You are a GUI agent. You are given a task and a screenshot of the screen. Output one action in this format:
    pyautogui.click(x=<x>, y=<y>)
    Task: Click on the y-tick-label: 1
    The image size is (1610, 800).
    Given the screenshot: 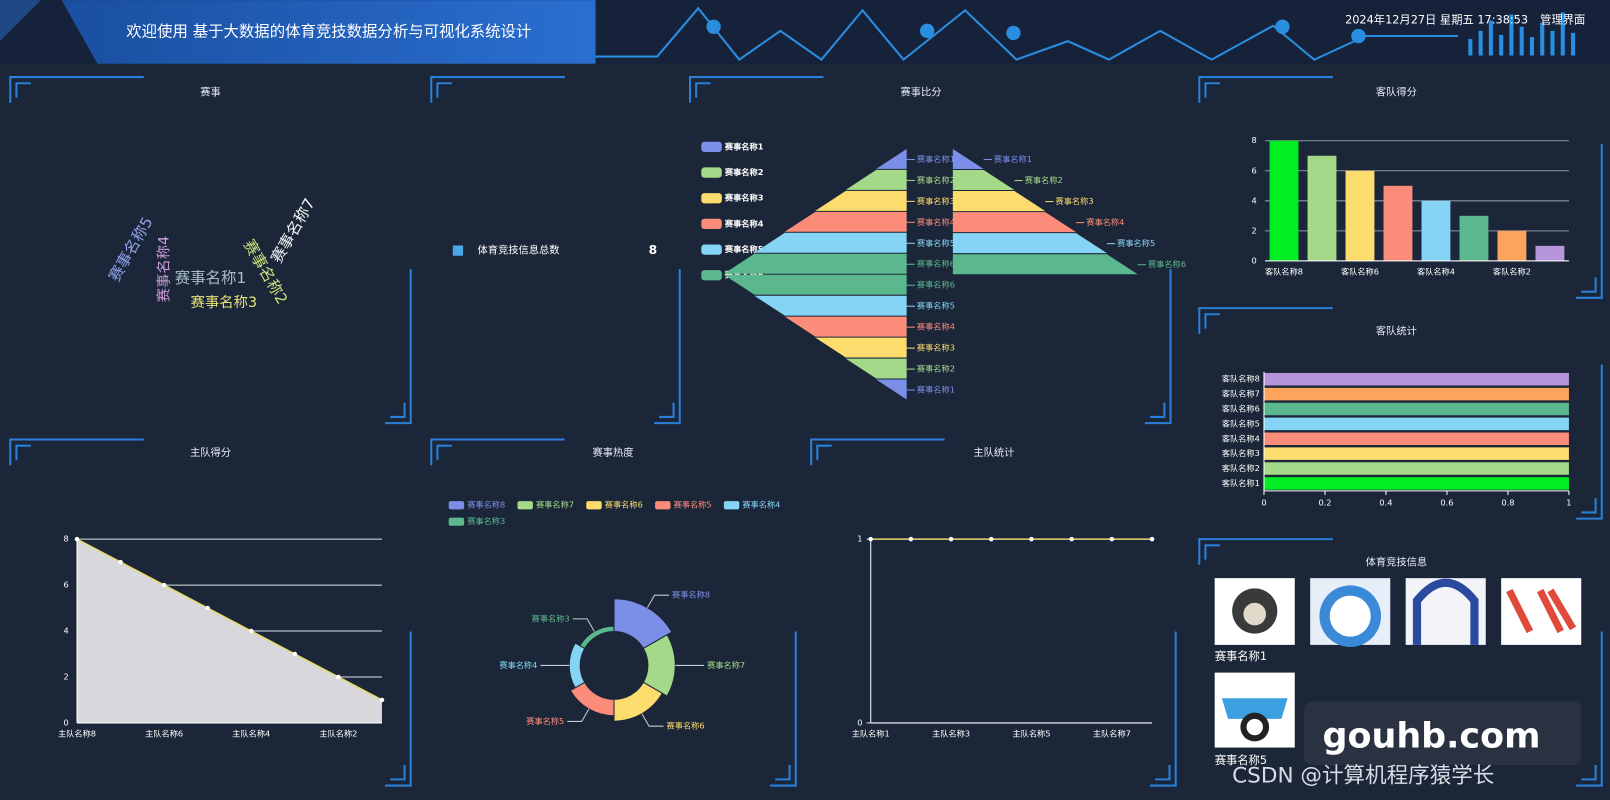 What is the action you would take?
    pyautogui.click(x=859, y=539)
    